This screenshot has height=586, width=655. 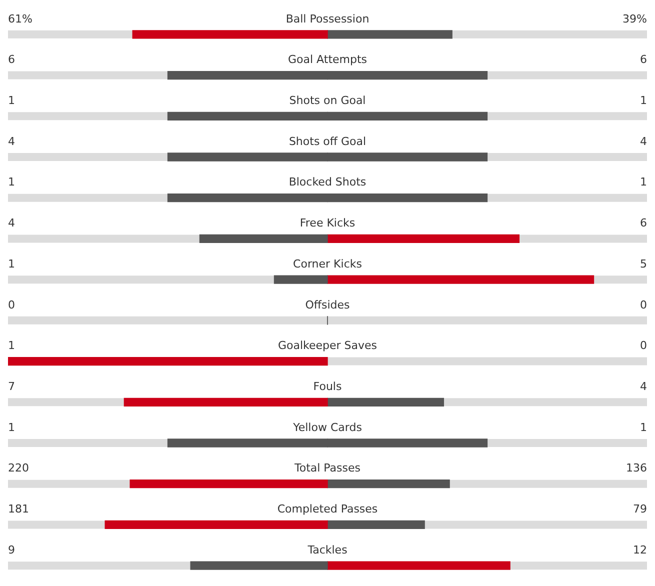 I want to click on data-label: 79, so click(x=640, y=509).